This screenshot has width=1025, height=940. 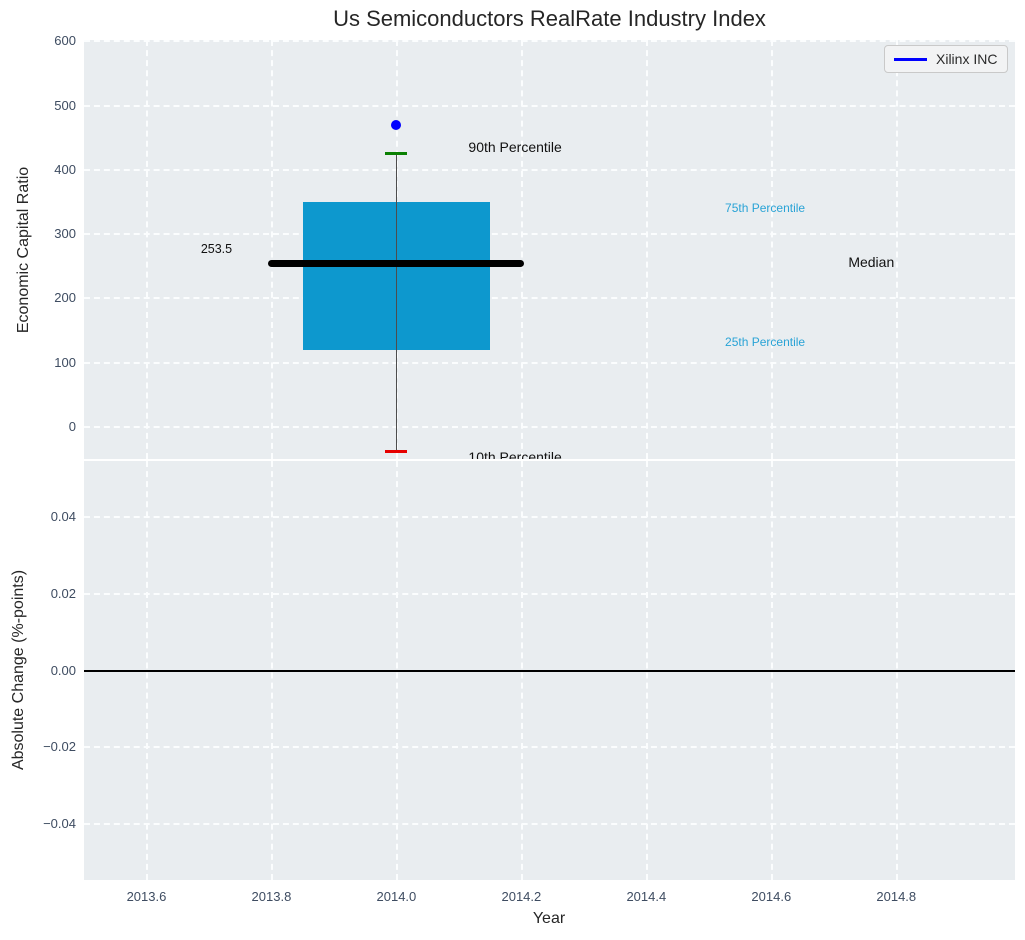 What do you see at coordinates (65, 41) in the screenshot?
I see `top-ytick-600: 600` at bounding box center [65, 41].